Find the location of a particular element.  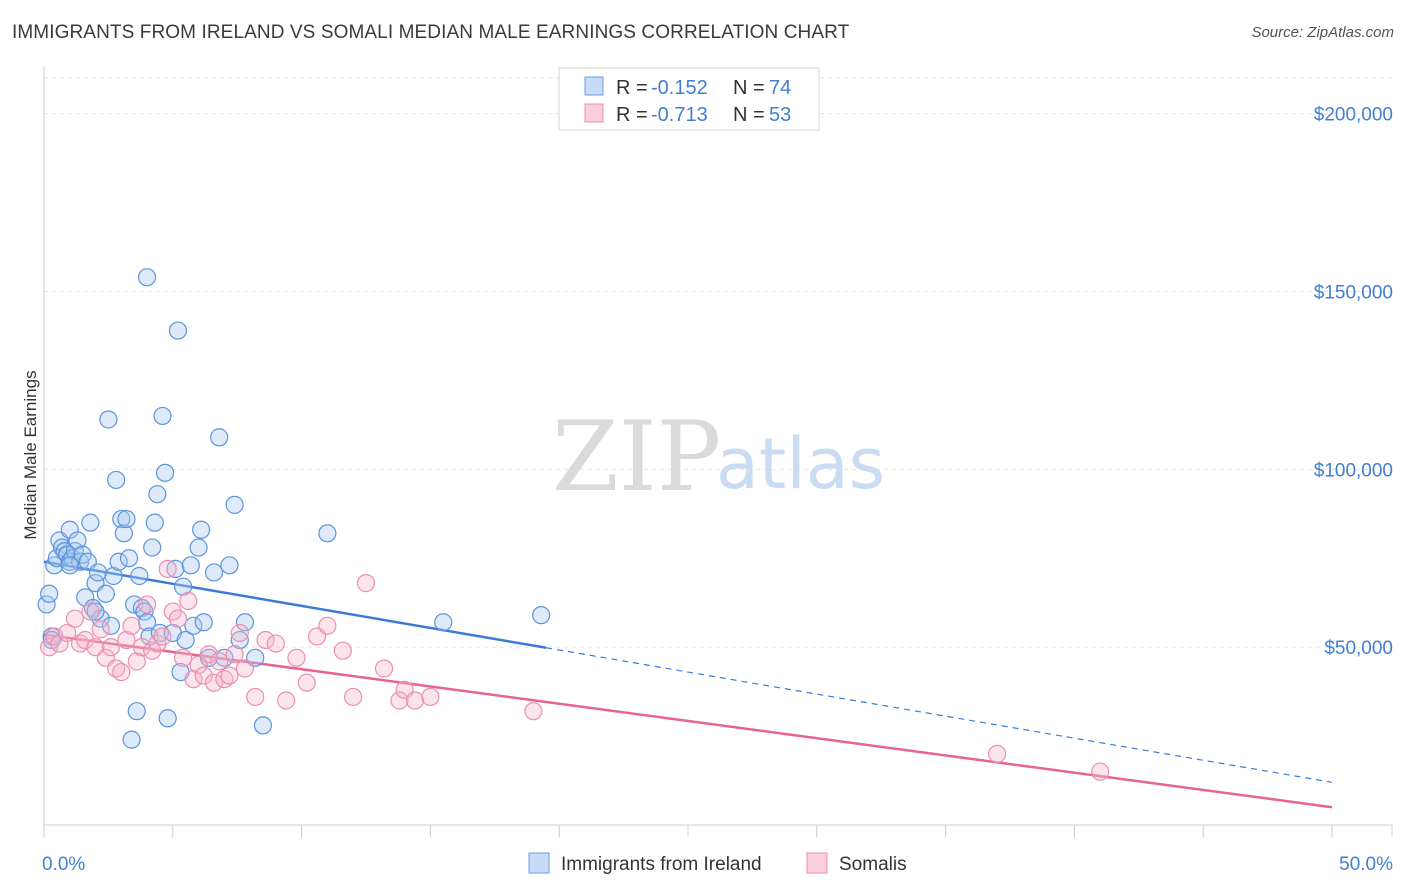

legend-r-label-somalis: R = is located at coordinates (632, 115).